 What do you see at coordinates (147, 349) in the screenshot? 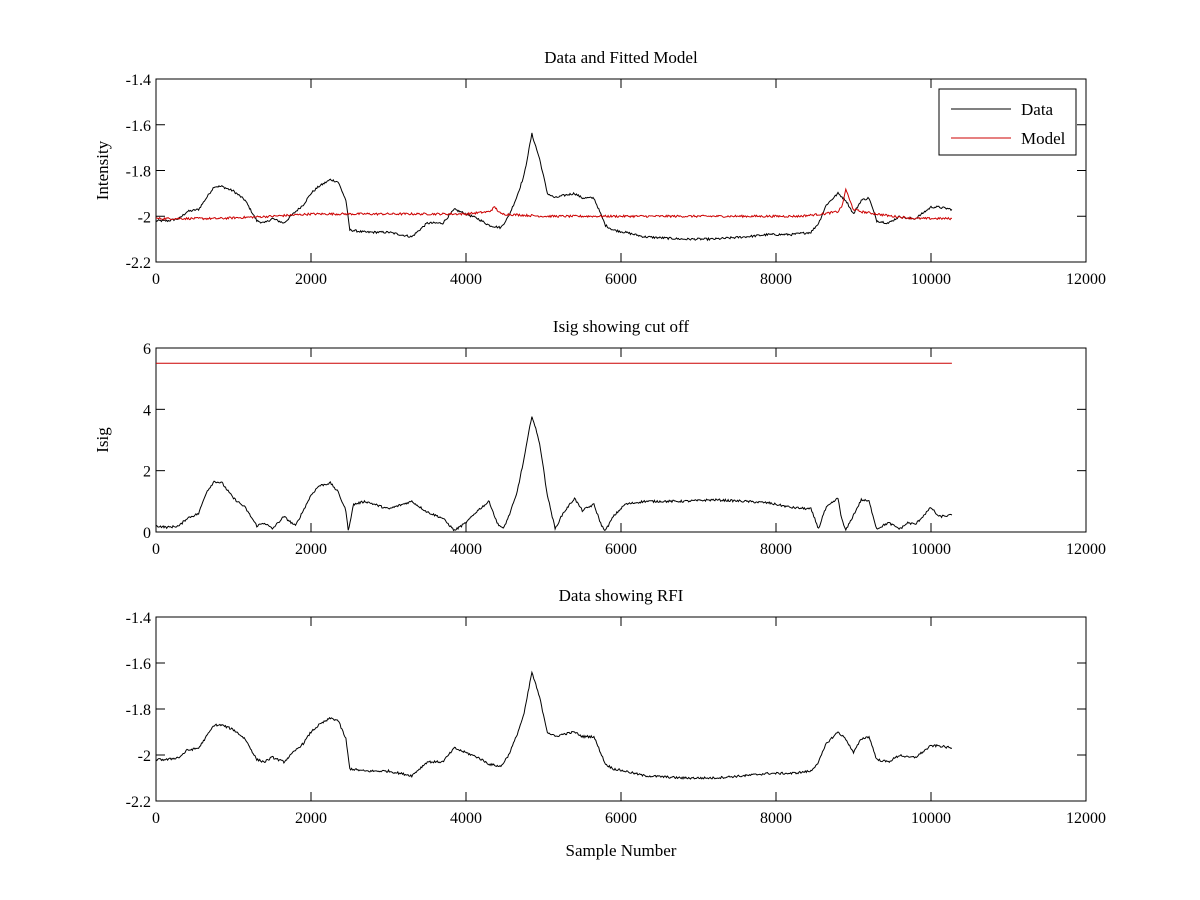
I see `y-tick-label: 6` at bounding box center [147, 349].